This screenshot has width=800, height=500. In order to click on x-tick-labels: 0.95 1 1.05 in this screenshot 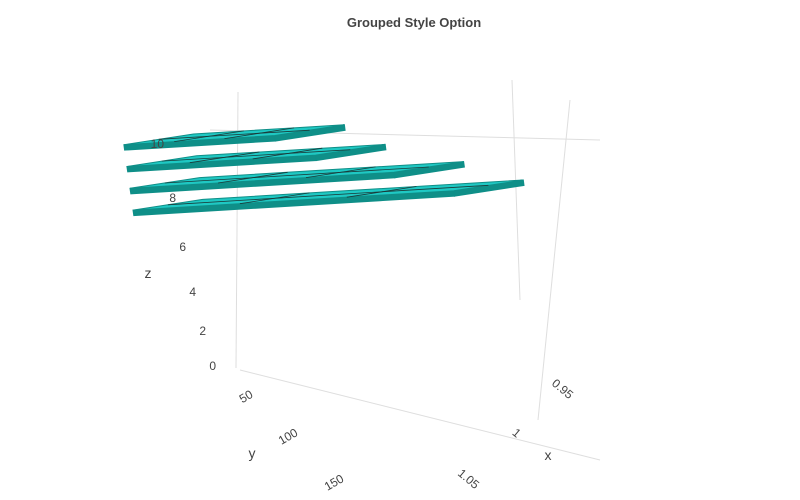, I will do `click(515, 434)`.